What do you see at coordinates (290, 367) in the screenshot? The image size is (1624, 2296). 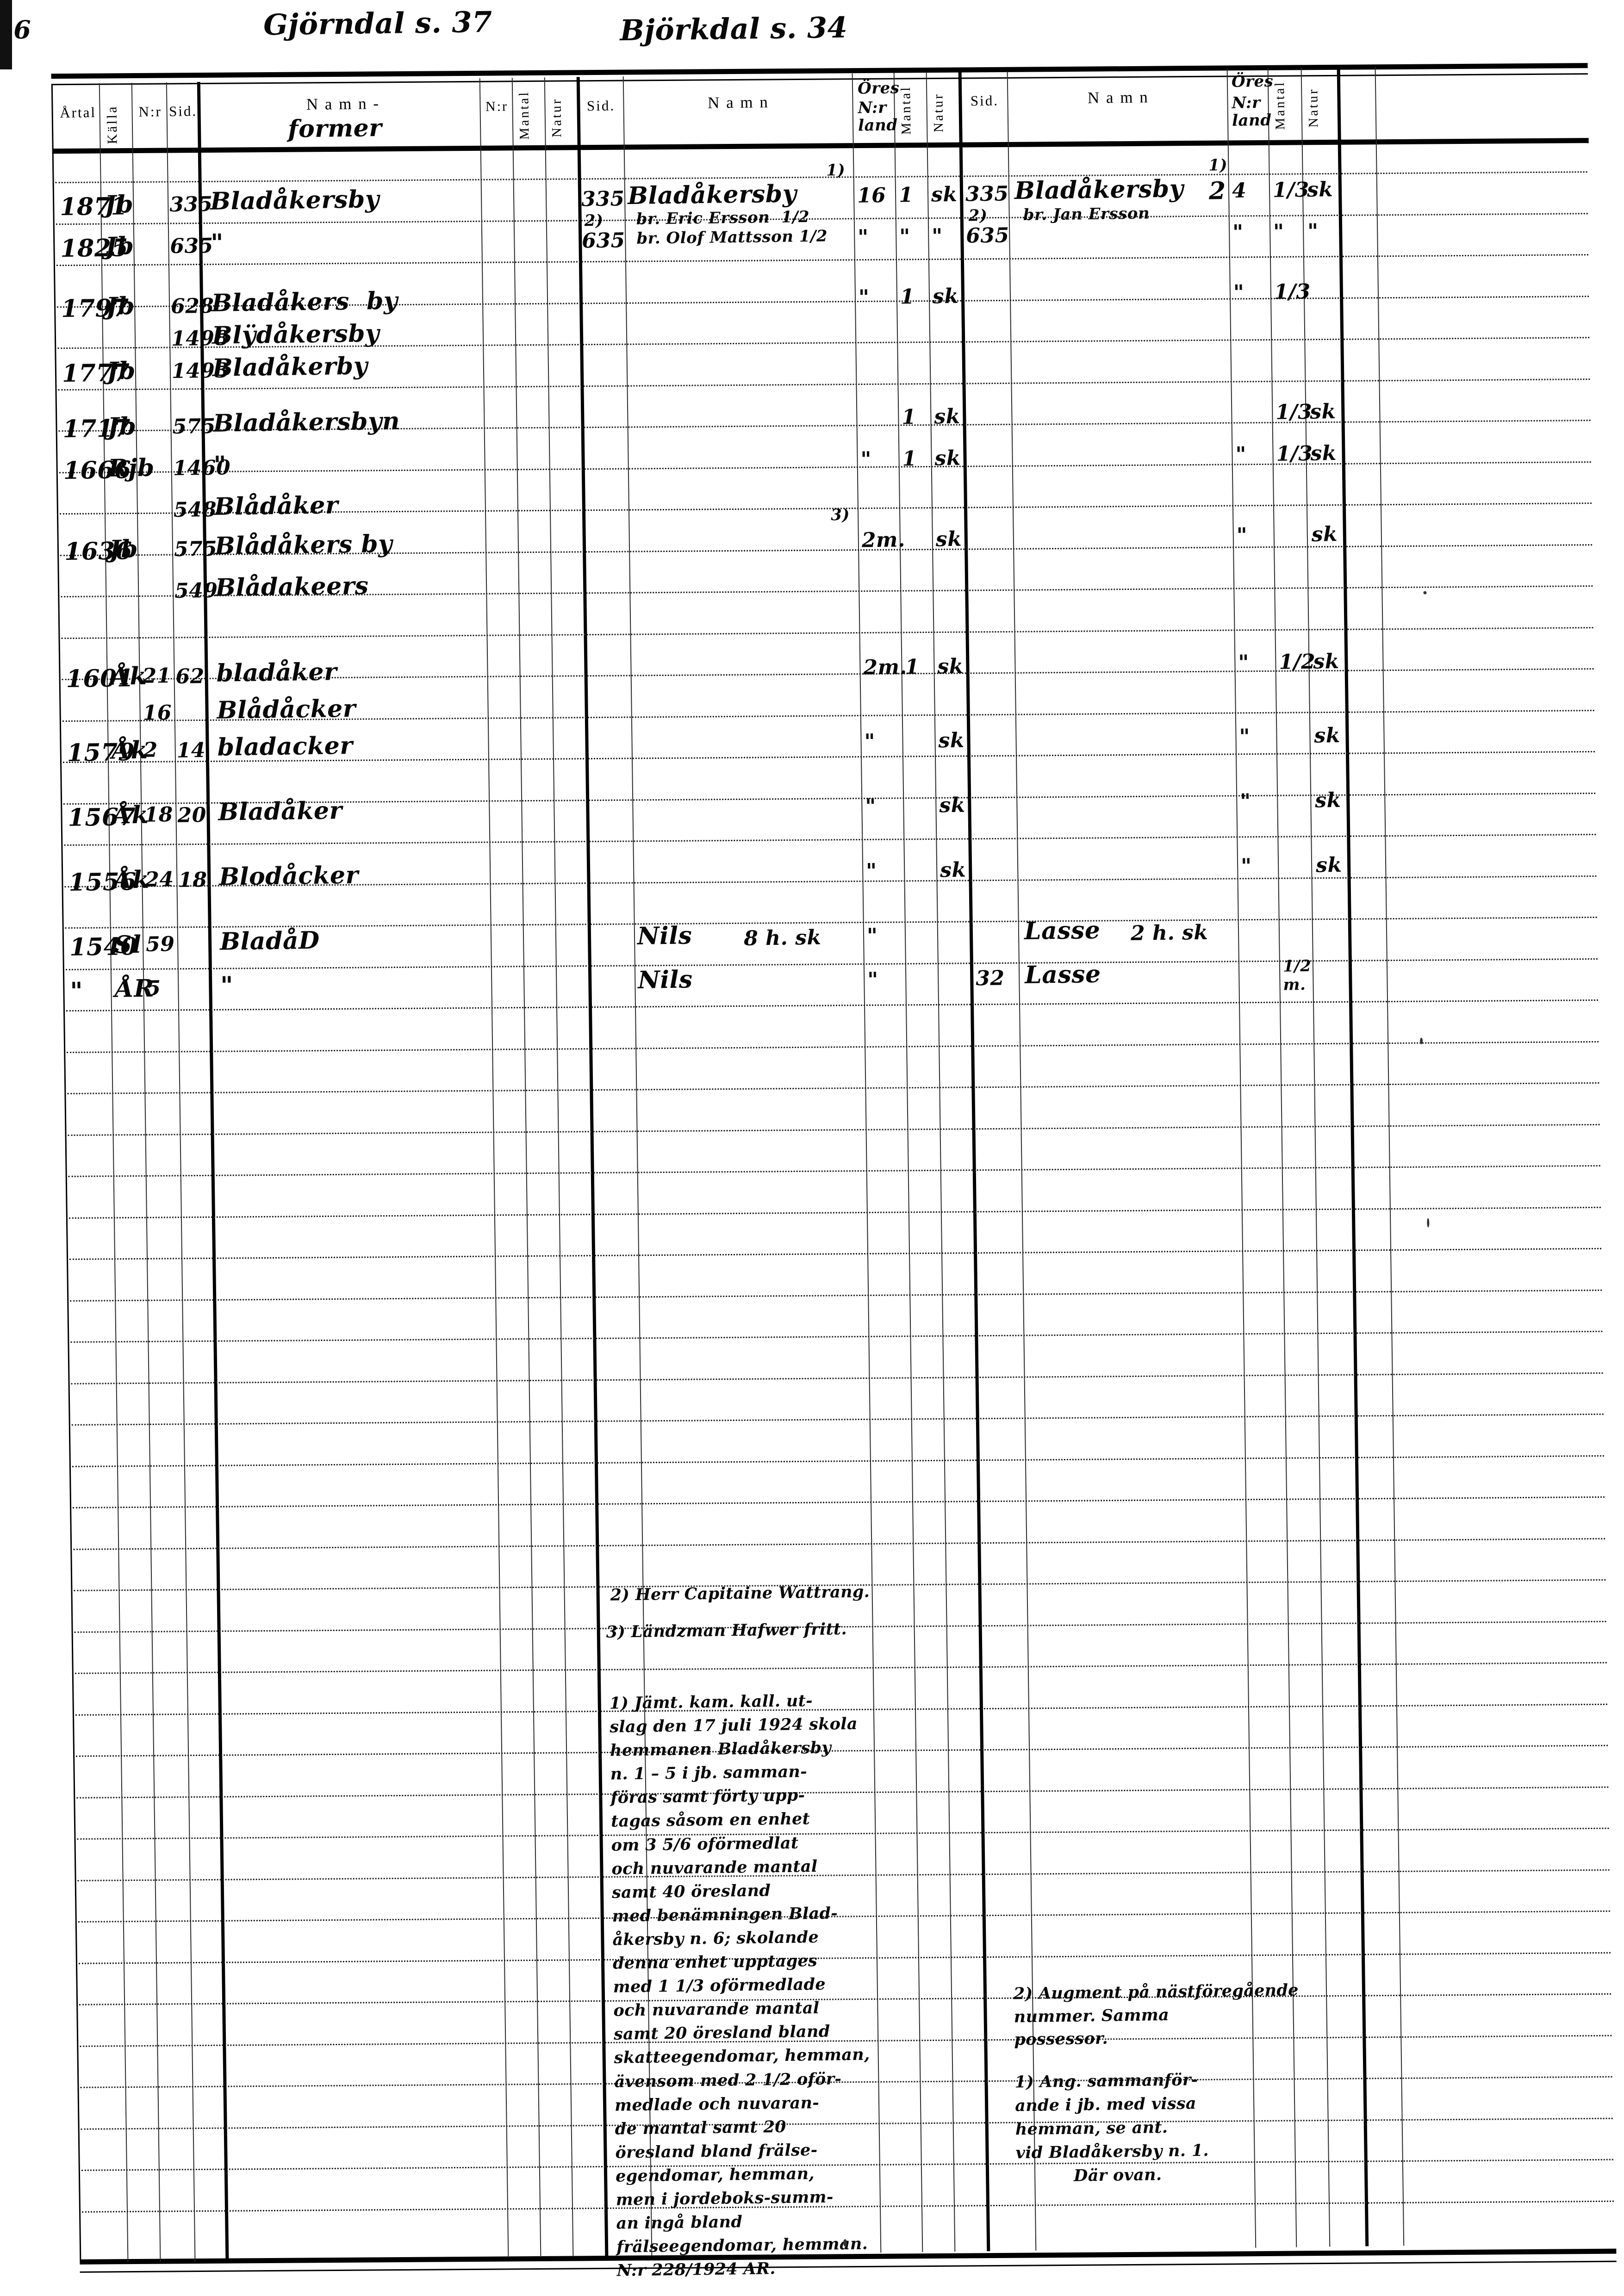 I see `cell-value: Bladåkerby` at bounding box center [290, 367].